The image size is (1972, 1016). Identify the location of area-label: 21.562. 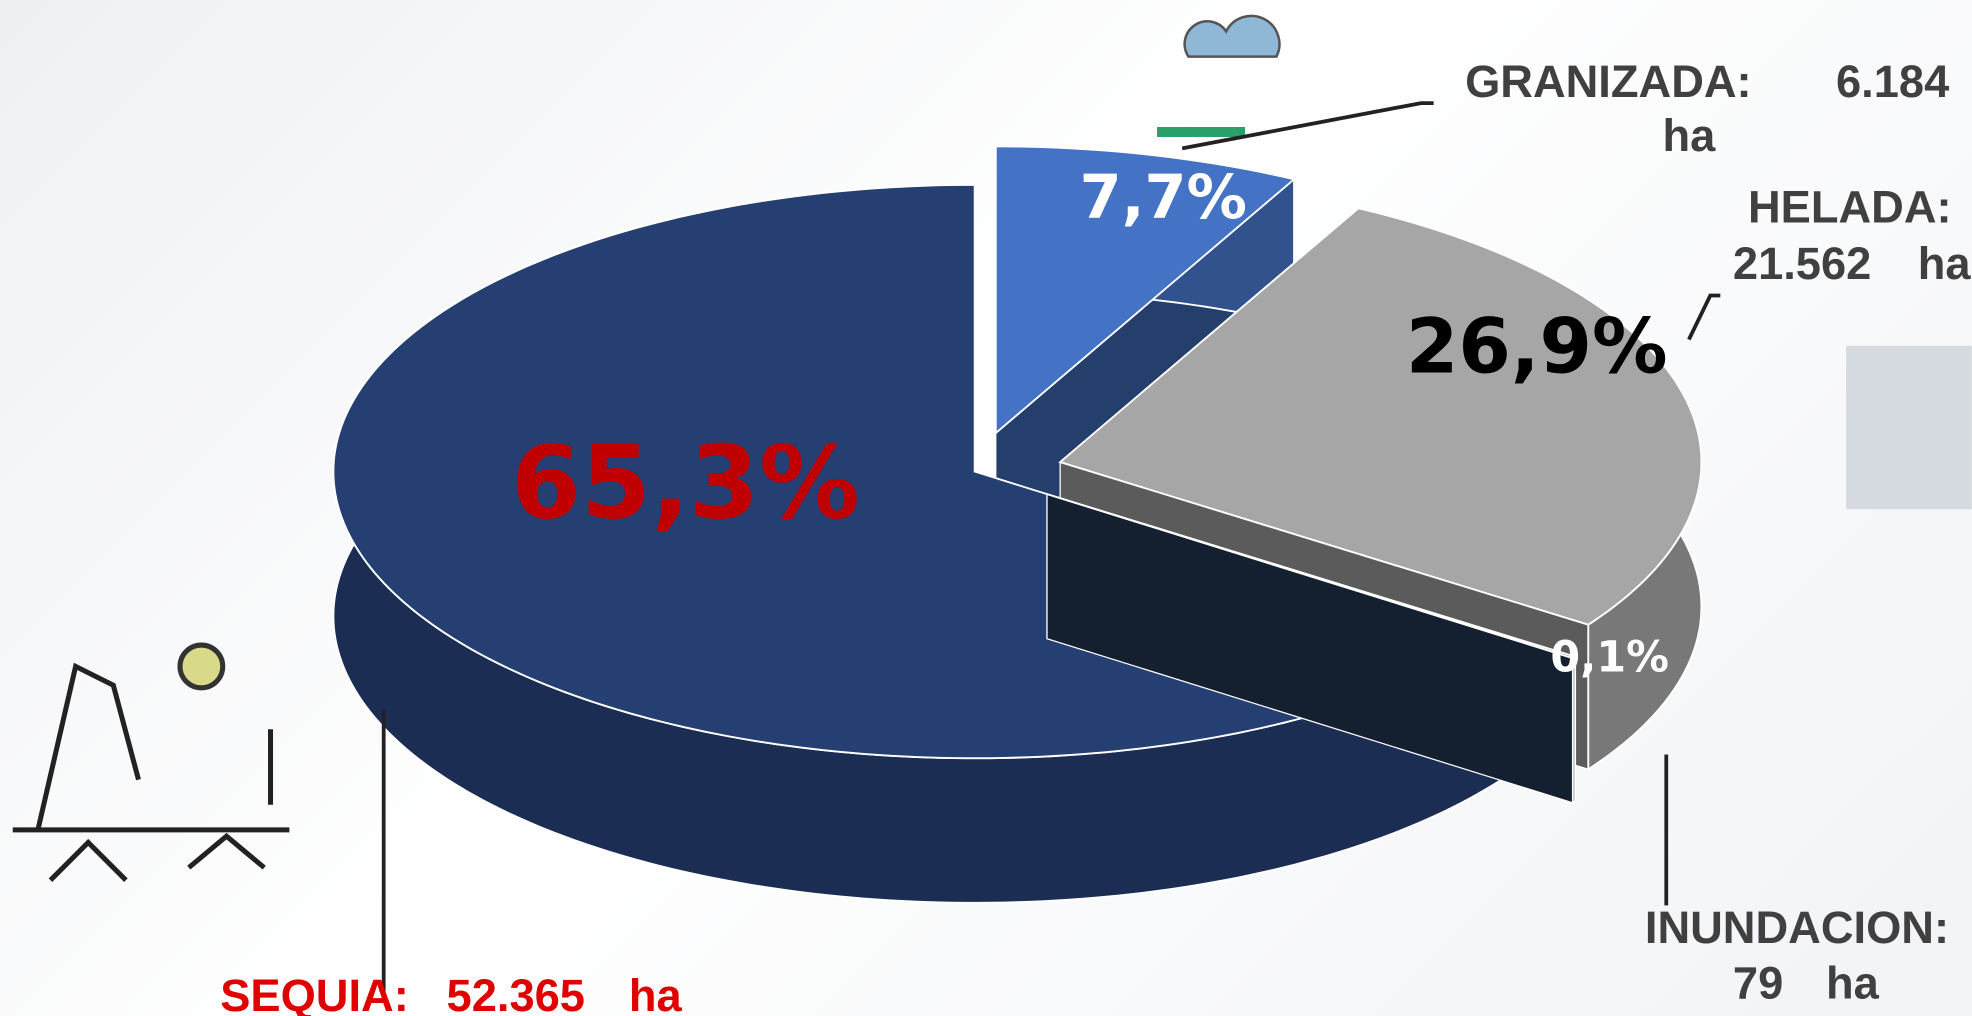
(1802, 263).